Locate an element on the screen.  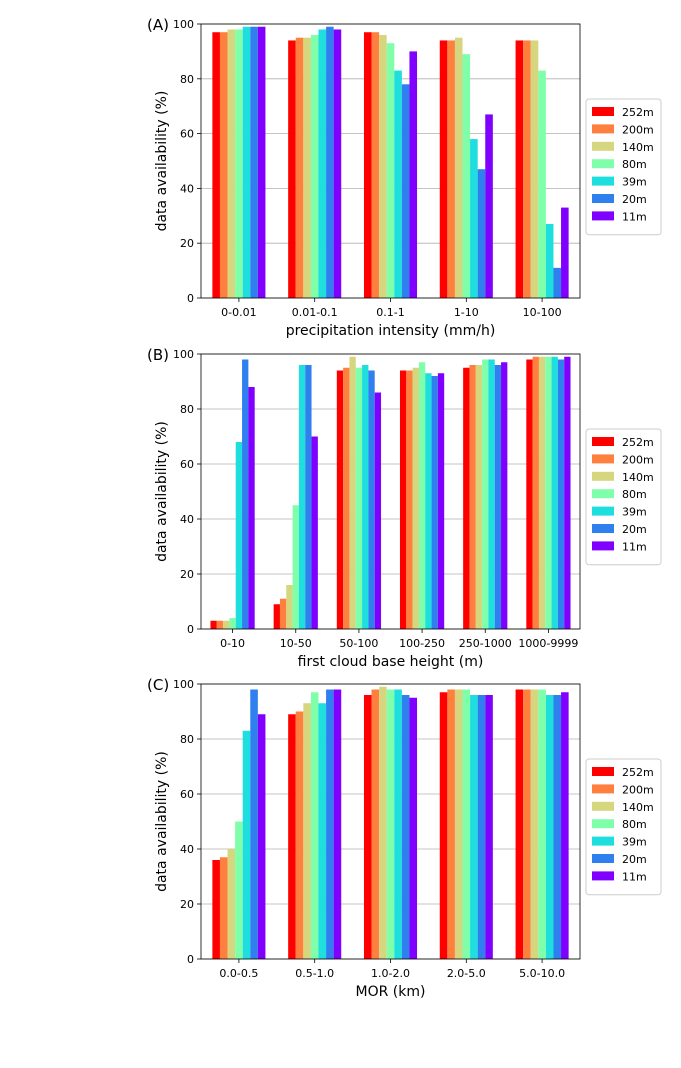
x-axis-label: MOR (km) is located at coordinates (391, 992).